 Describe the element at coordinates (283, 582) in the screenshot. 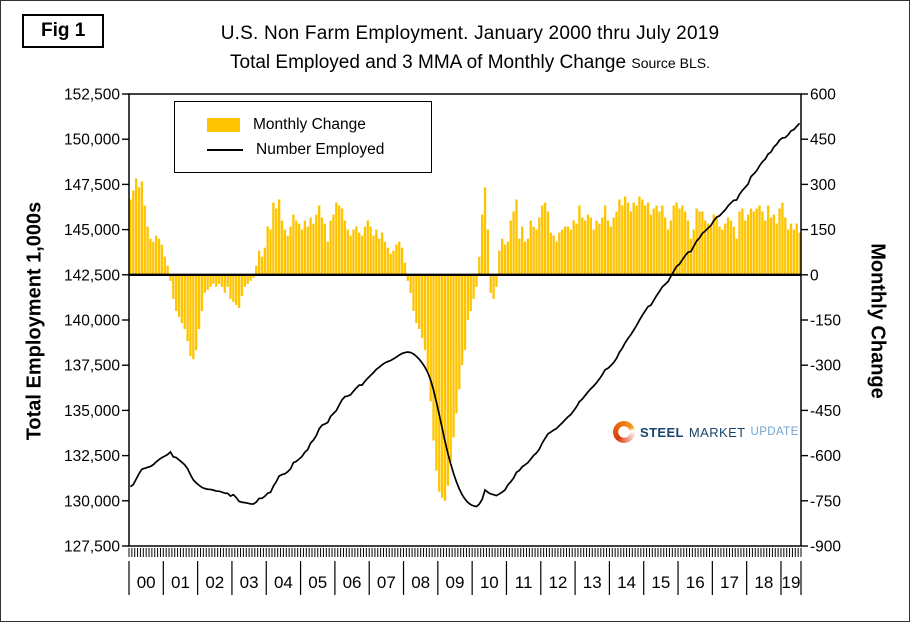

I see `svg-text: 04` at that location.